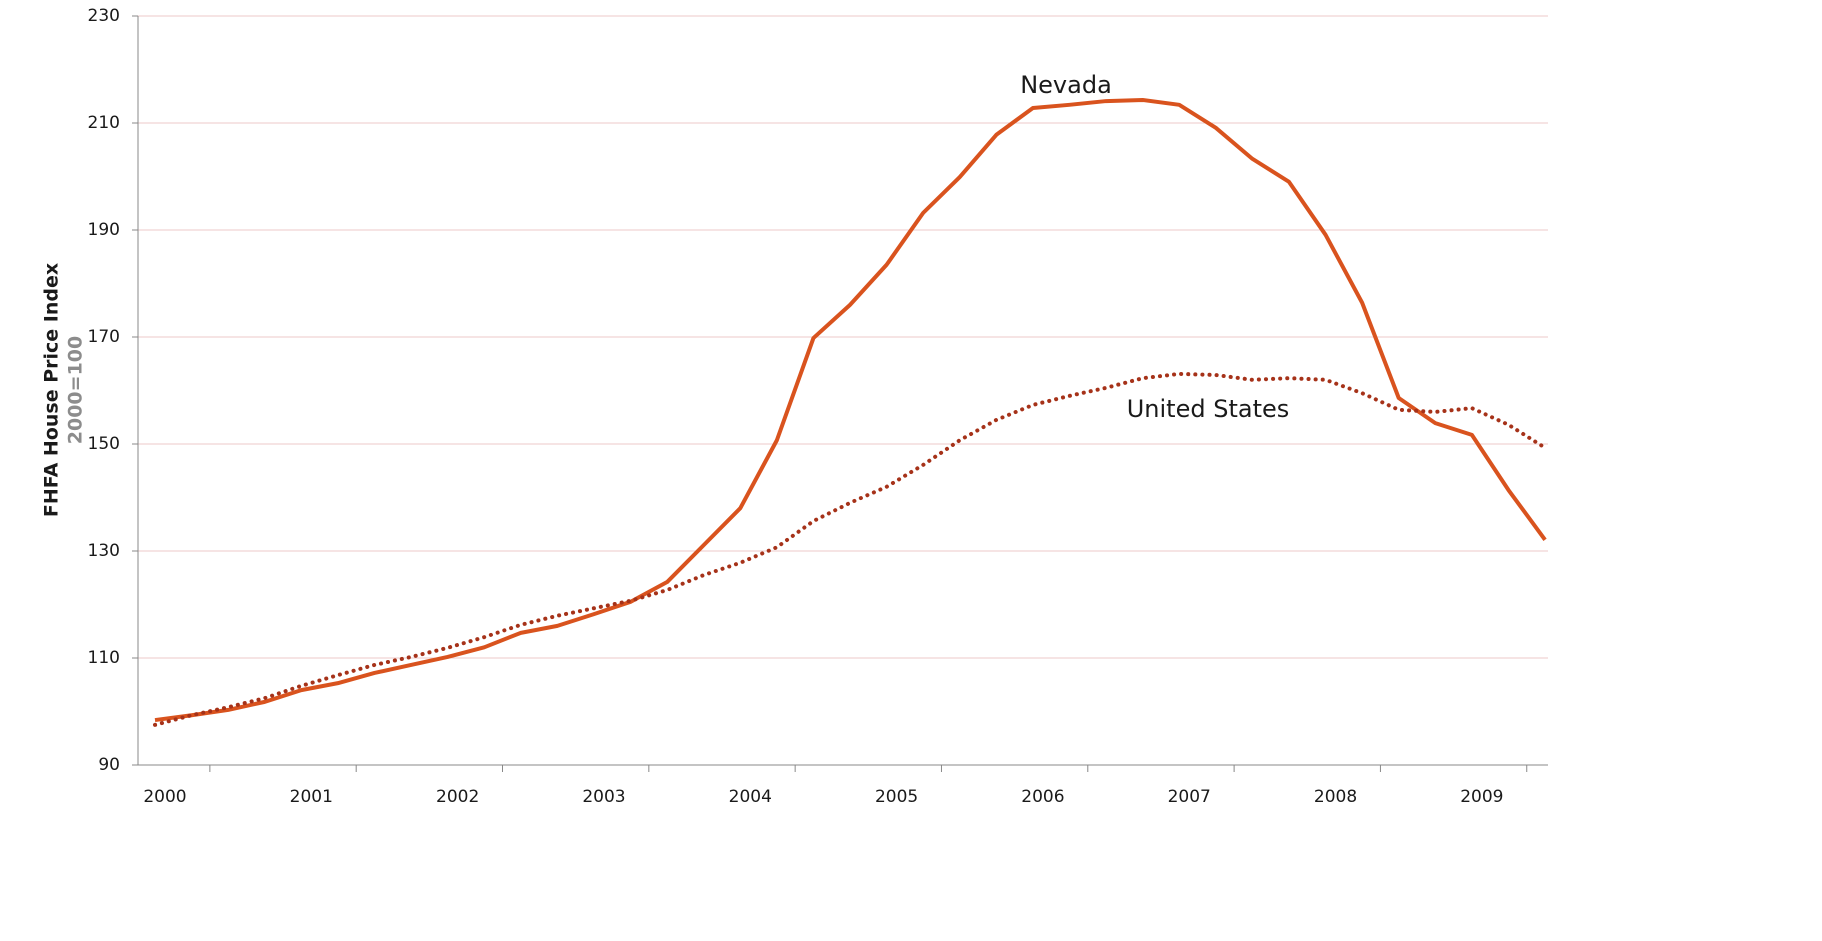  What do you see at coordinates (164, 797) in the screenshot?
I see `x-tick-label: 2000` at bounding box center [164, 797].